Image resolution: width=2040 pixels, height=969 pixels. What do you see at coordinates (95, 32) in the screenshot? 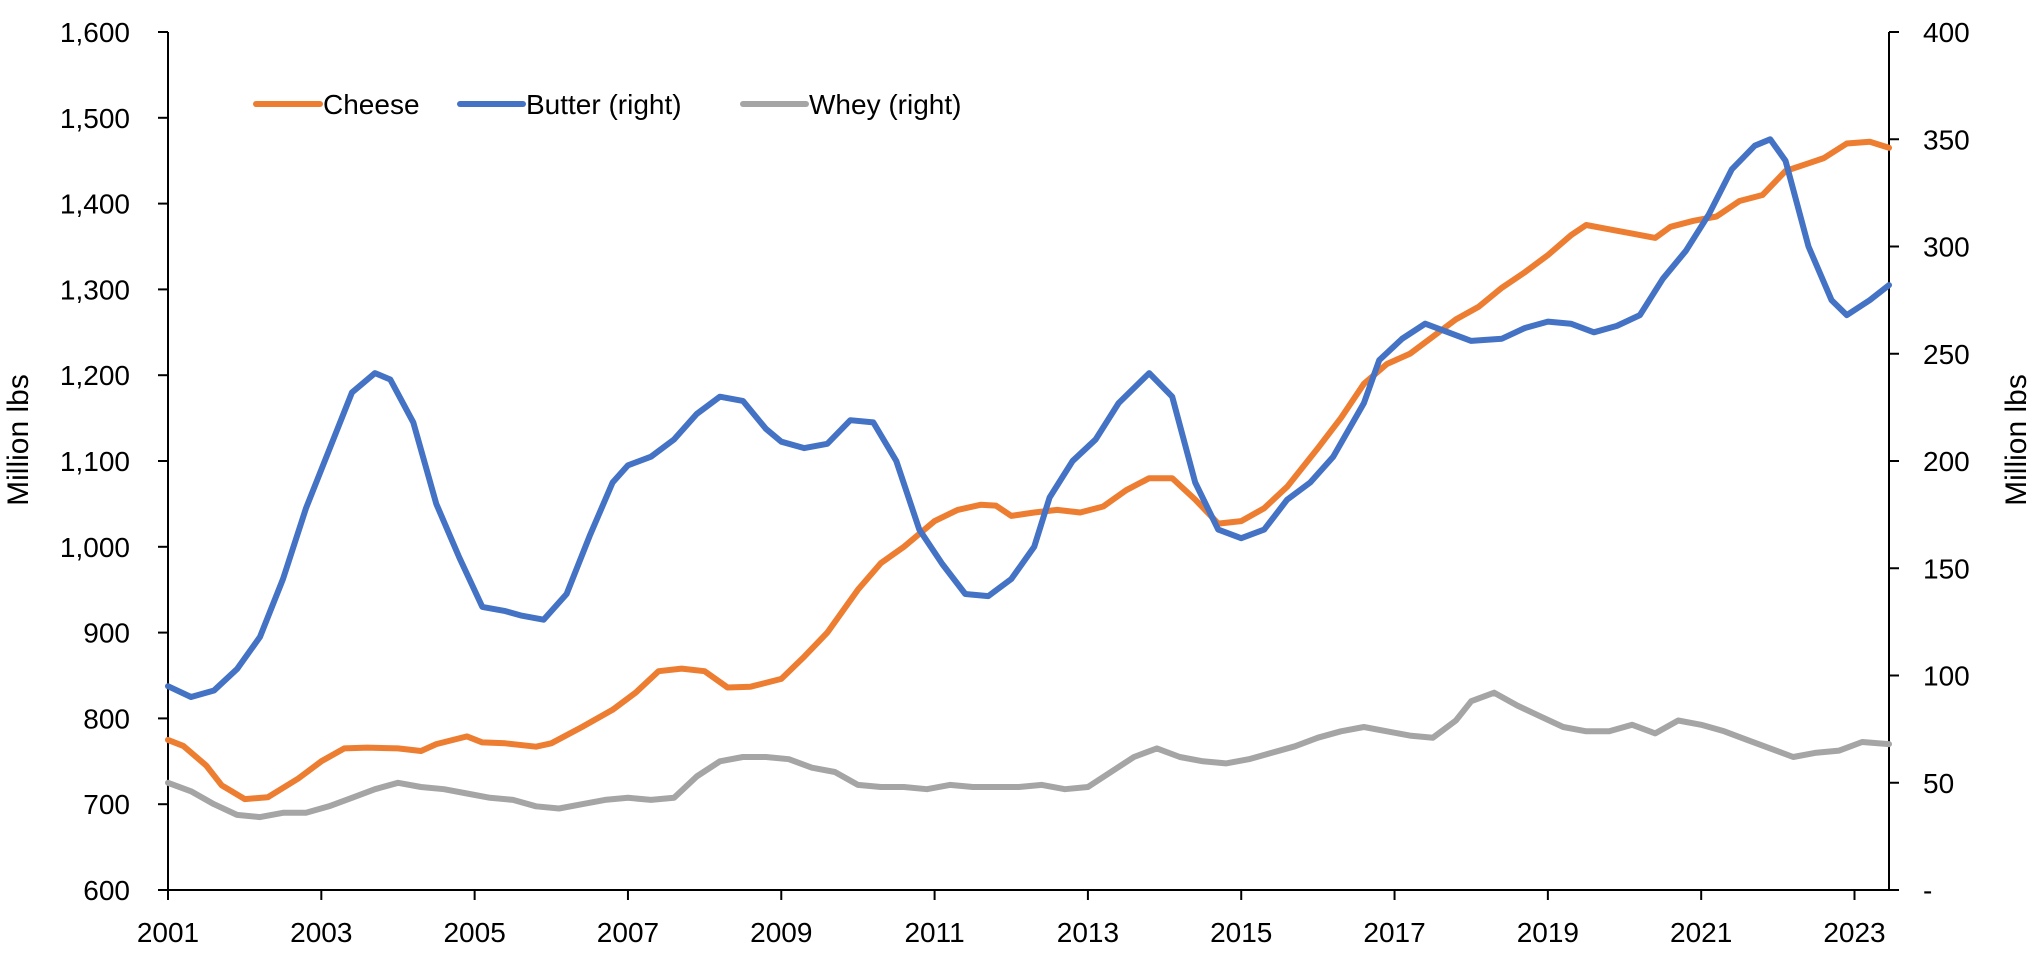
I see `left-y-tick-label: 1,600` at bounding box center [95, 32].